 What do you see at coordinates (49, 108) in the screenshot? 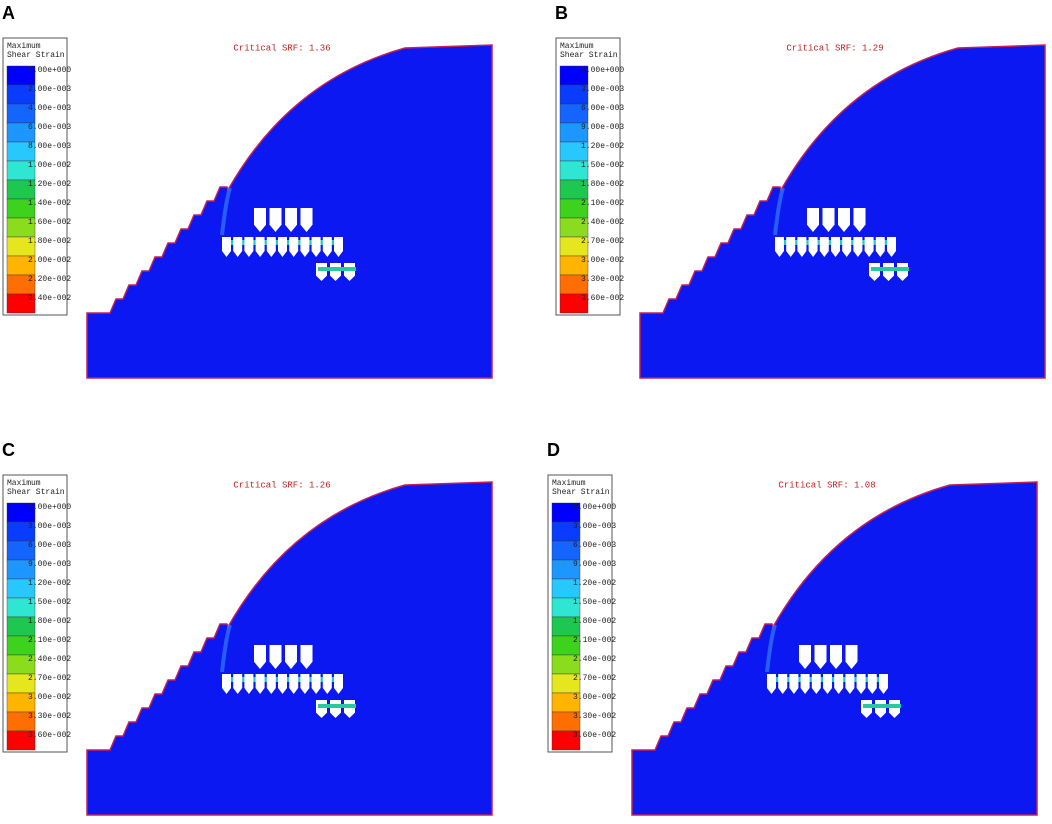
I see `legend-label: 4.00e-003` at bounding box center [49, 108].